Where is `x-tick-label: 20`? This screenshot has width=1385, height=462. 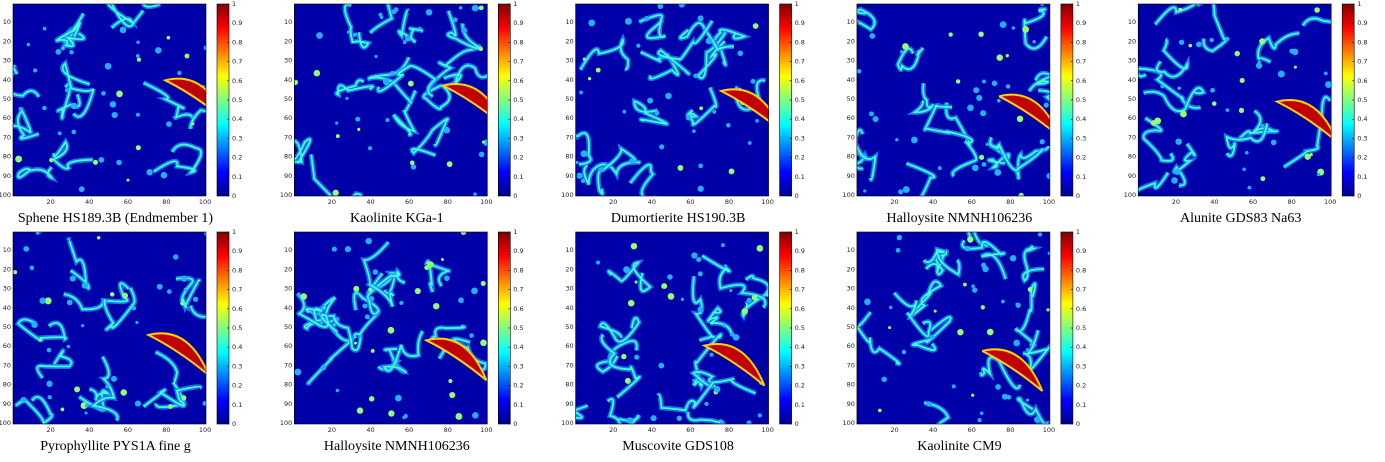 x-tick-label: 20 is located at coordinates (613, 430).